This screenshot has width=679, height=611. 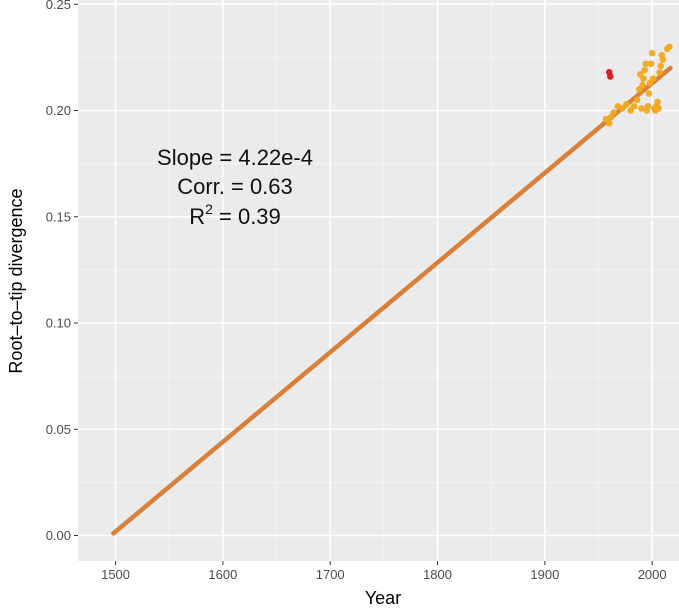 I want to click on x-tick-label: 1500, so click(x=115, y=574).